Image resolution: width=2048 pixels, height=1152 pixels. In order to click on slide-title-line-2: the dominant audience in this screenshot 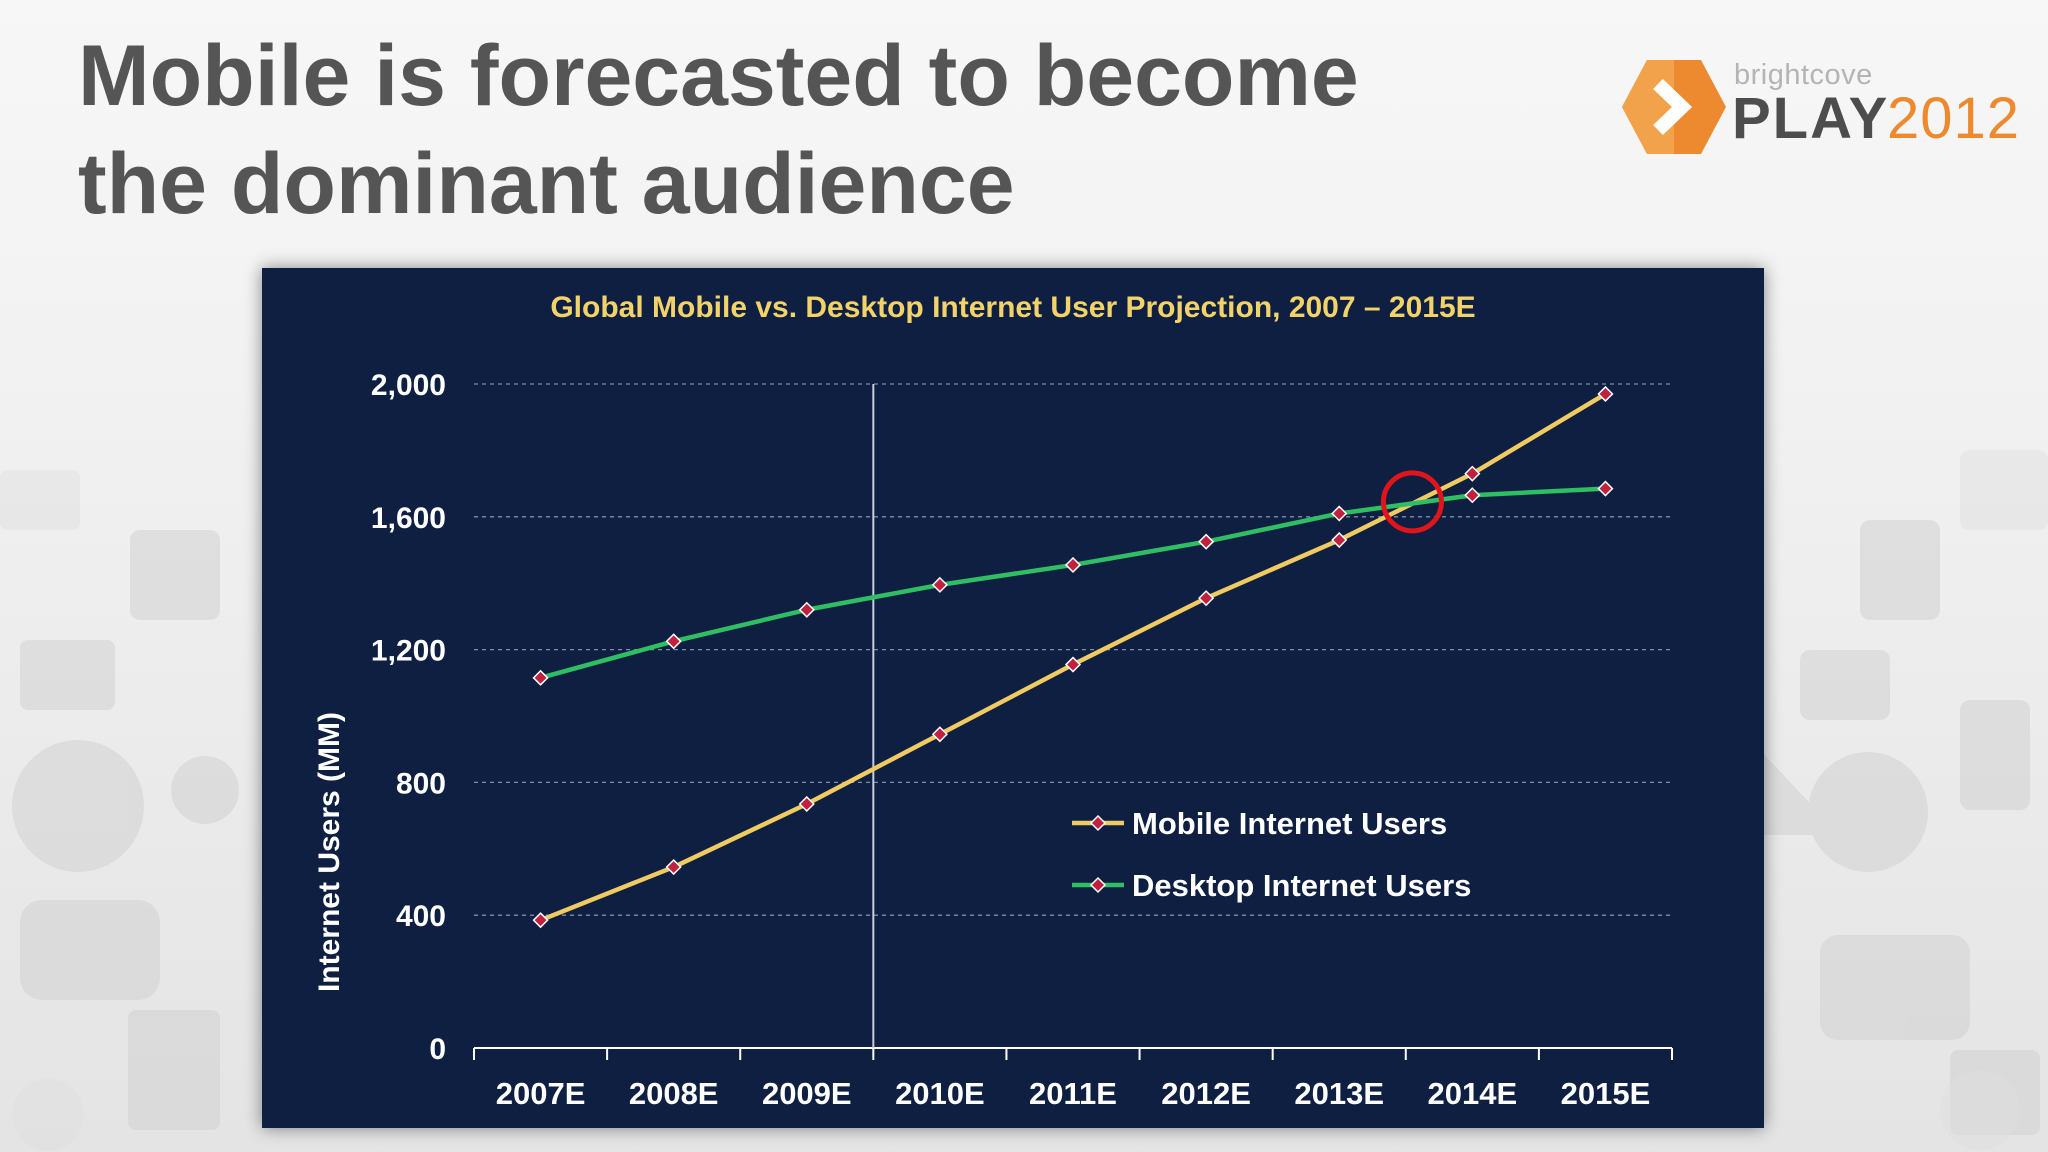, I will do `click(546, 184)`.